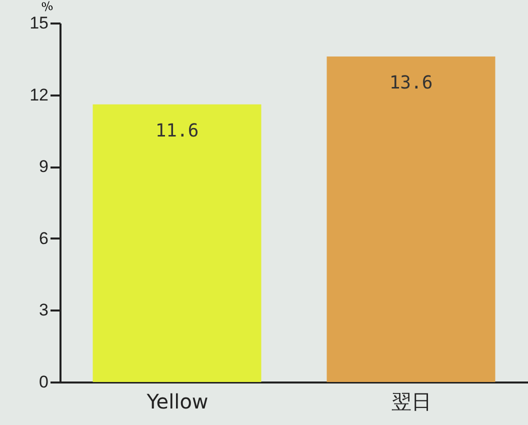 The height and width of the screenshot is (425, 528). I want to click on y-tick-label: 15, so click(39, 23).